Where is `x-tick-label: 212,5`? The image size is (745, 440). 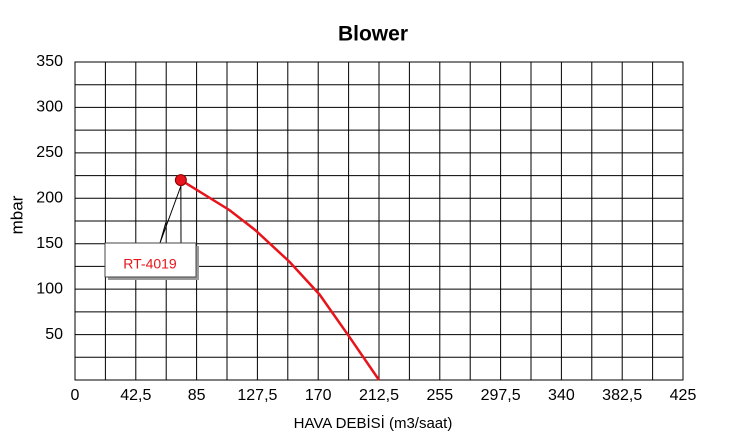 x-tick-label: 212,5 is located at coordinates (379, 395).